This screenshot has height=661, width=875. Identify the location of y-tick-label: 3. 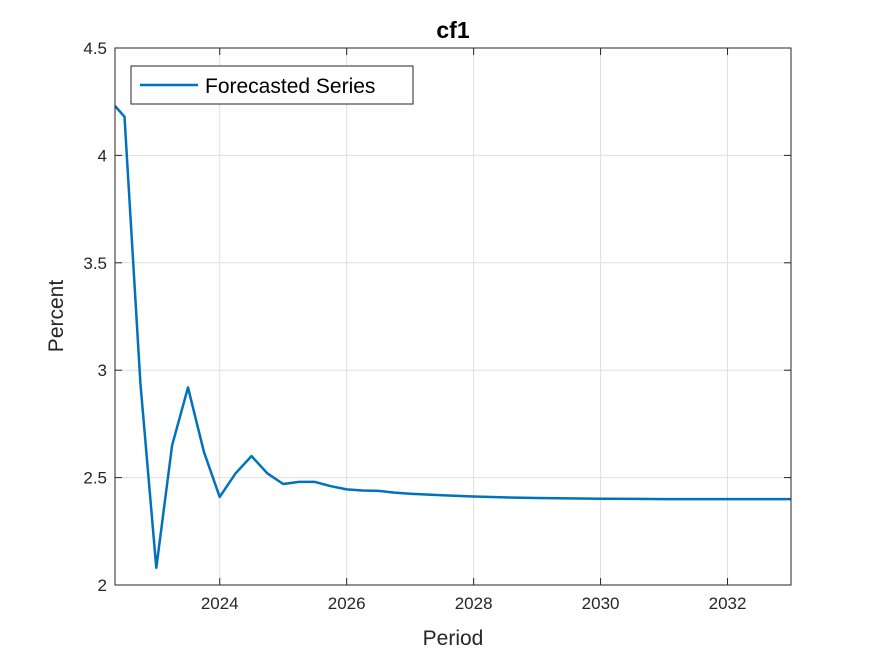
(102, 370).